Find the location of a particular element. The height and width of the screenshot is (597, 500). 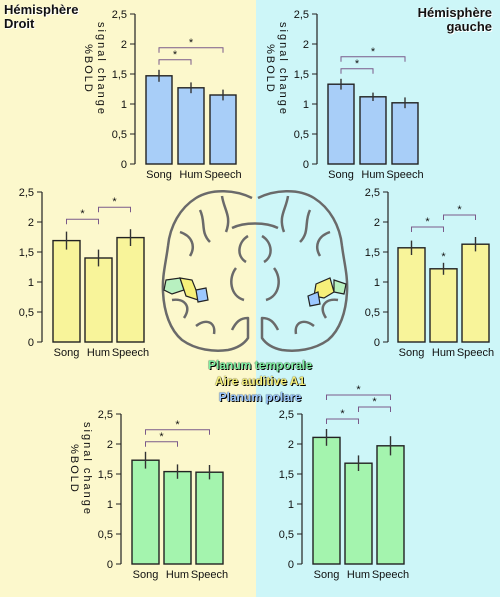

brain-outline-right is located at coordinates (303, 271).